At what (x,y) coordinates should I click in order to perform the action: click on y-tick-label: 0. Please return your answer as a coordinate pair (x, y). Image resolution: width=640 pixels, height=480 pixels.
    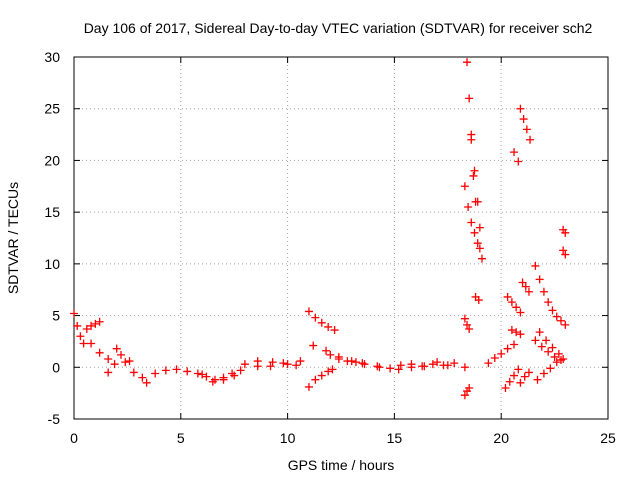
    Looking at the image, I should click on (56, 367).